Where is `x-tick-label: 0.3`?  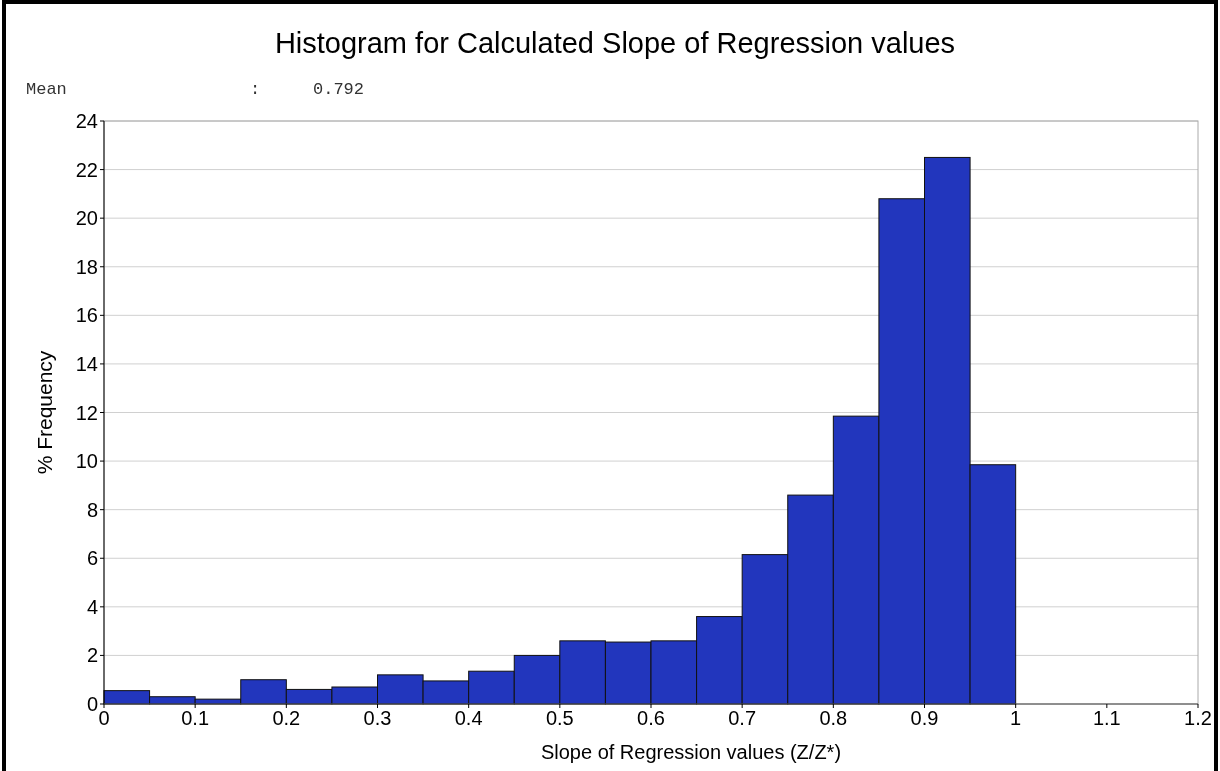 x-tick-label: 0.3 is located at coordinates (377, 718).